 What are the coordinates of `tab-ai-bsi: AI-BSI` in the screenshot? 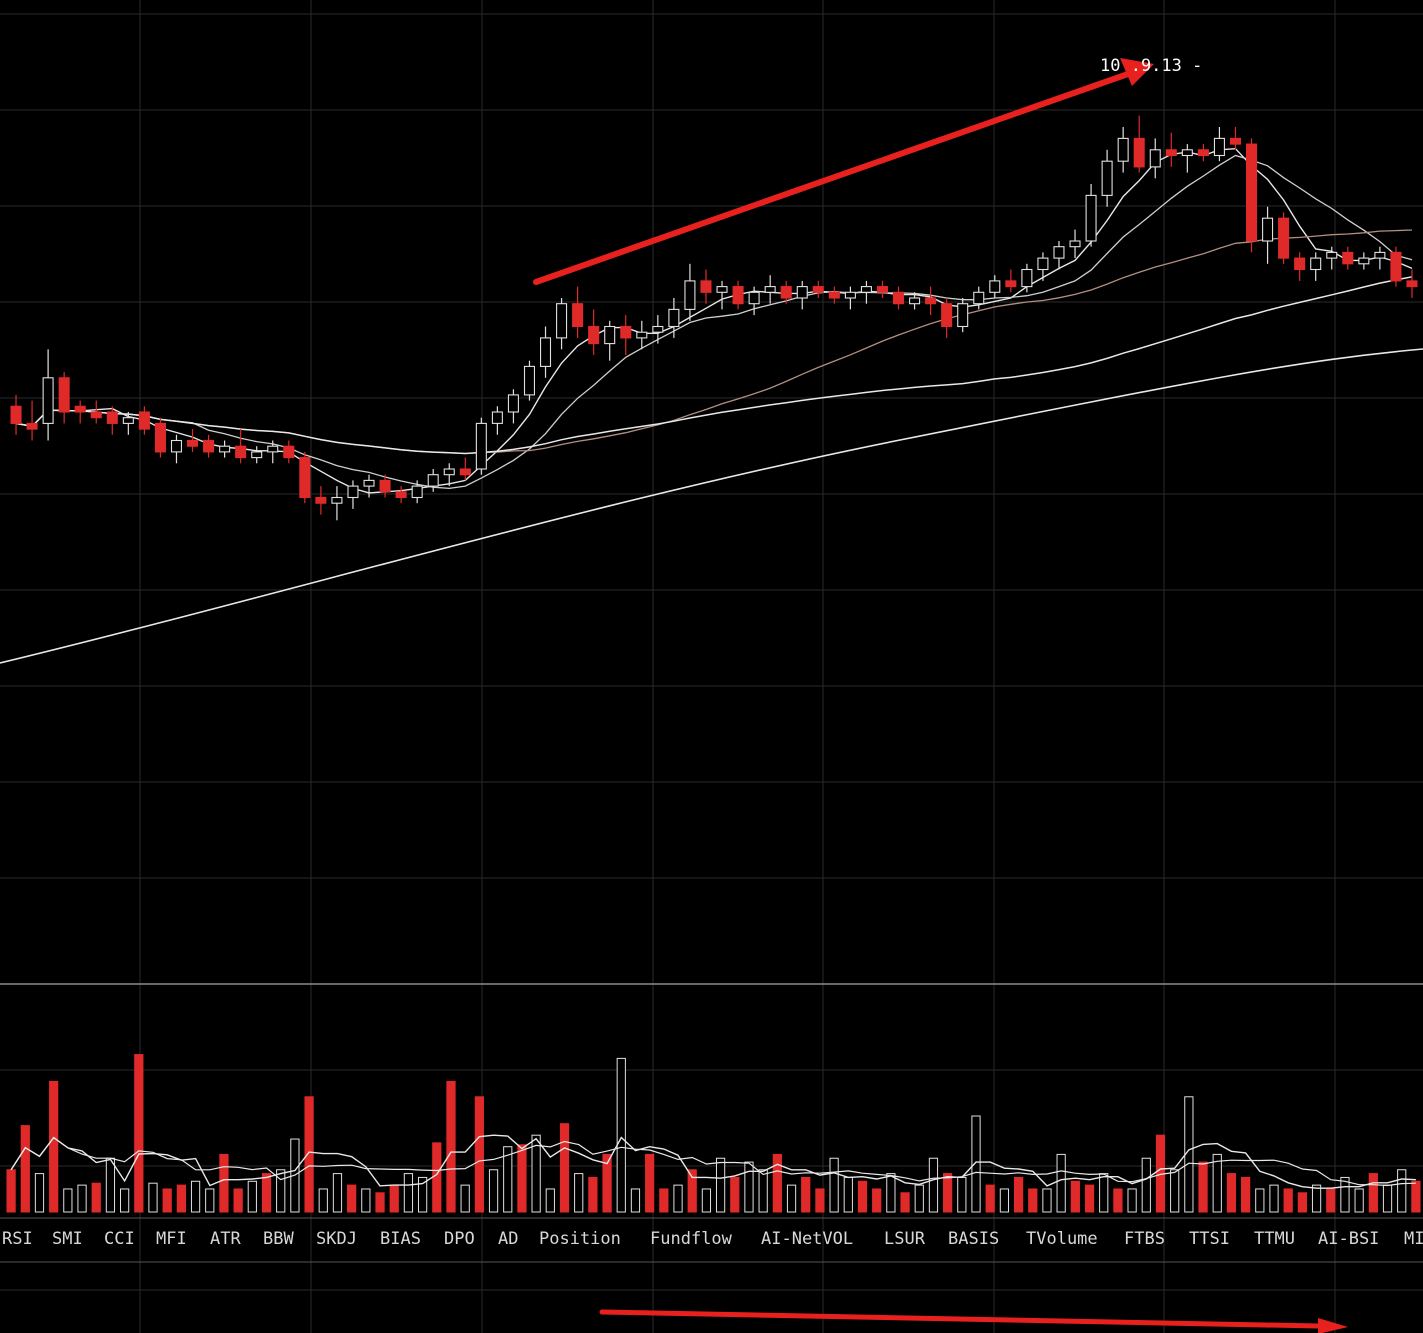 It's located at (1348, 1239).